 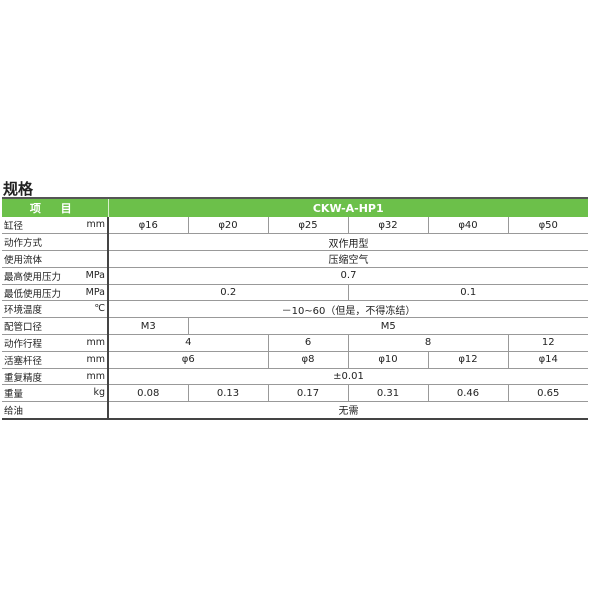 What do you see at coordinates (99, 393) in the screenshot?
I see `row-unit: kg` at bounding box center [99, 393].